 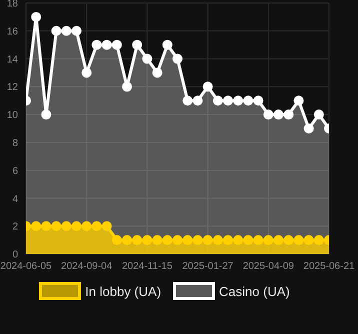 I want to click on legend-label: In lobby (UA), so click(x=123, y=291).